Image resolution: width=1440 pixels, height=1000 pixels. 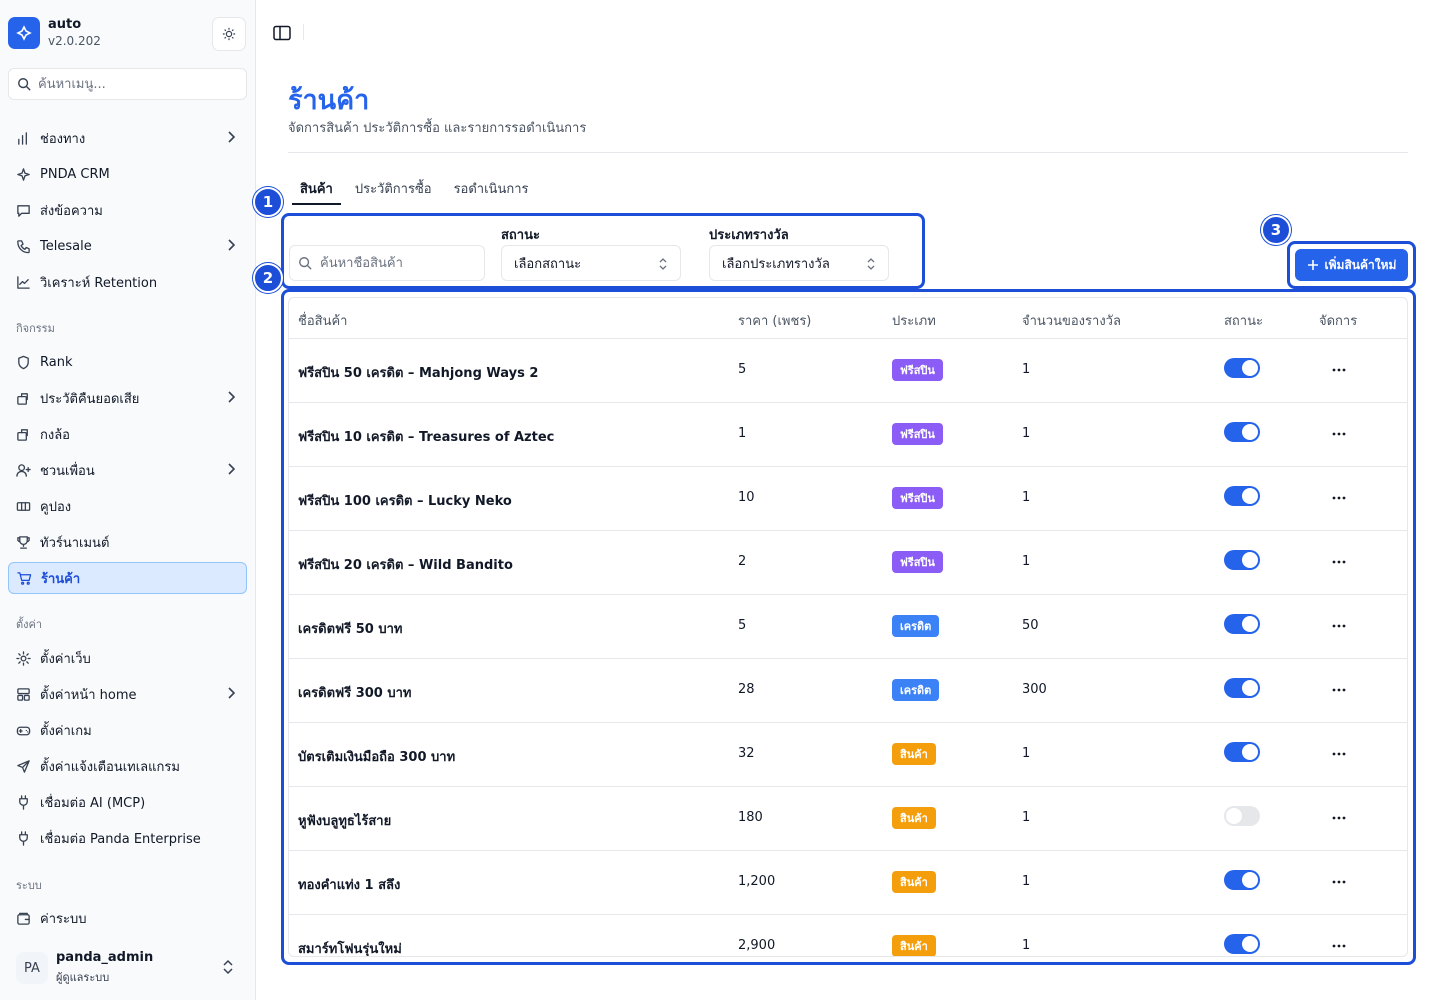 I want to click on product-search-input, so click(x=395, y=263).